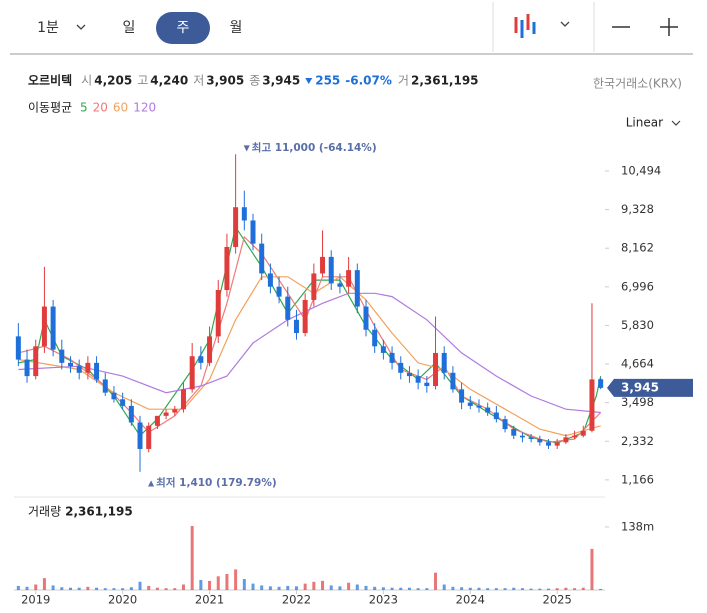 Image resolution: width=707 pixels, height=613 pixels. I want to click on interval-tab: 주, so click(183, 28).